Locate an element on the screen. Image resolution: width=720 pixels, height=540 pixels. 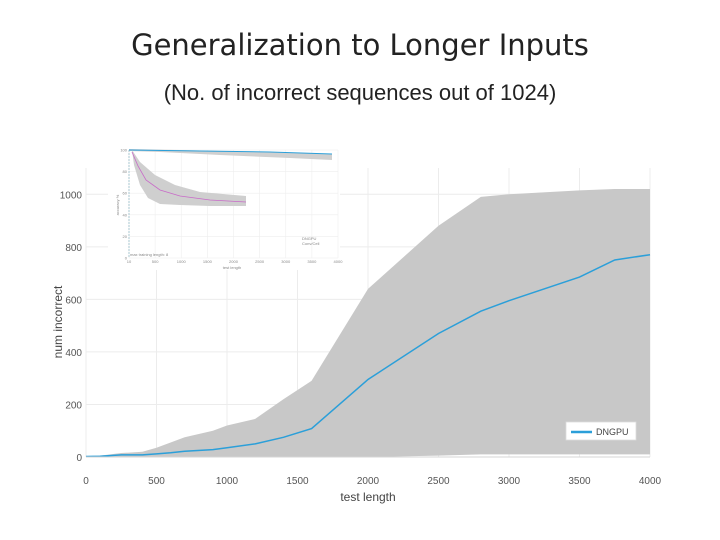
x-axis-label: test length is located at coordinates (367, 497).